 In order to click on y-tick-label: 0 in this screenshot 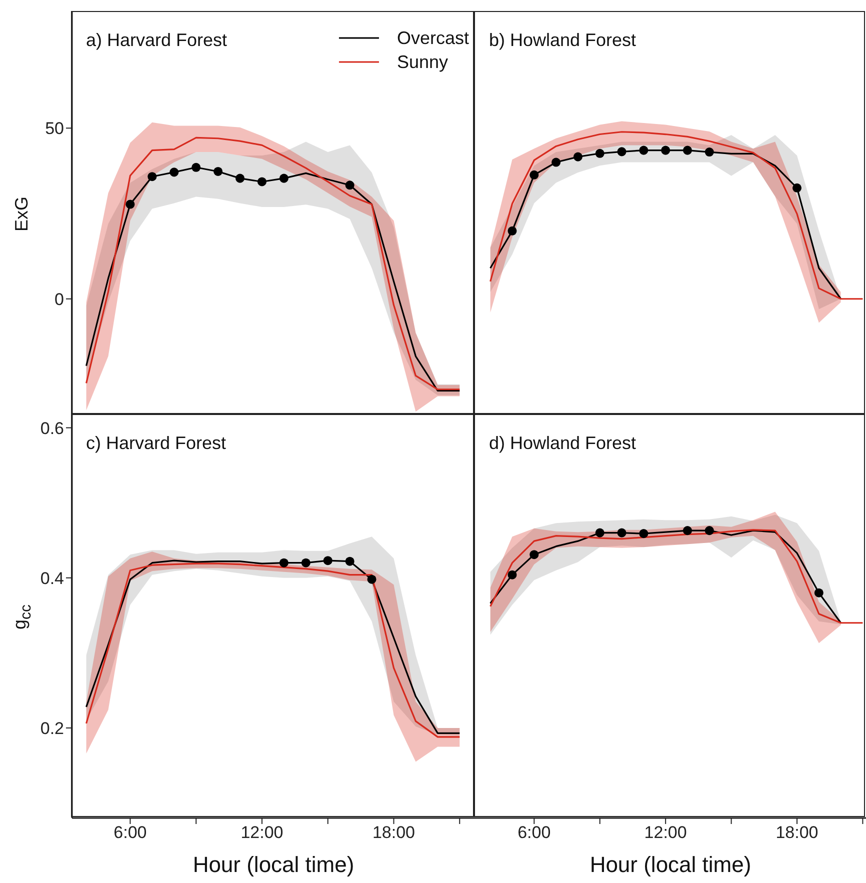, I will do `click(59, 299)`.